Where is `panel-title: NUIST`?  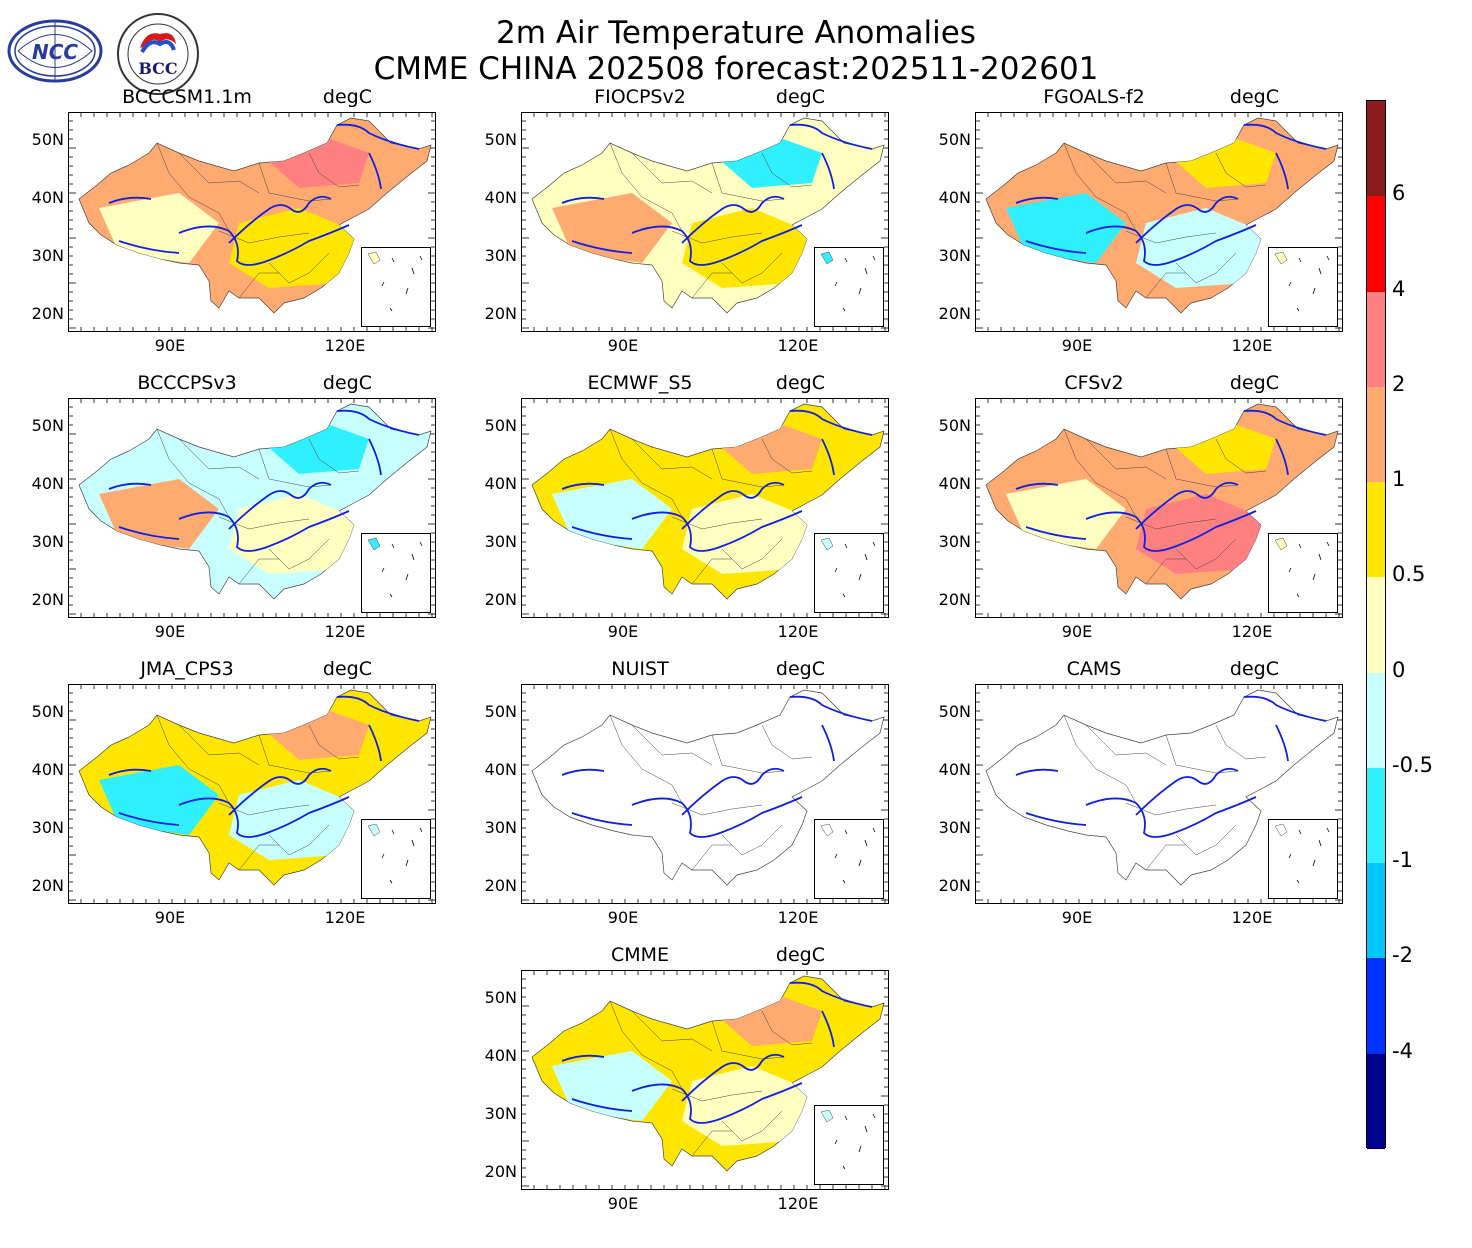
panel-title: NUIST is located at coordinates (640, 669).